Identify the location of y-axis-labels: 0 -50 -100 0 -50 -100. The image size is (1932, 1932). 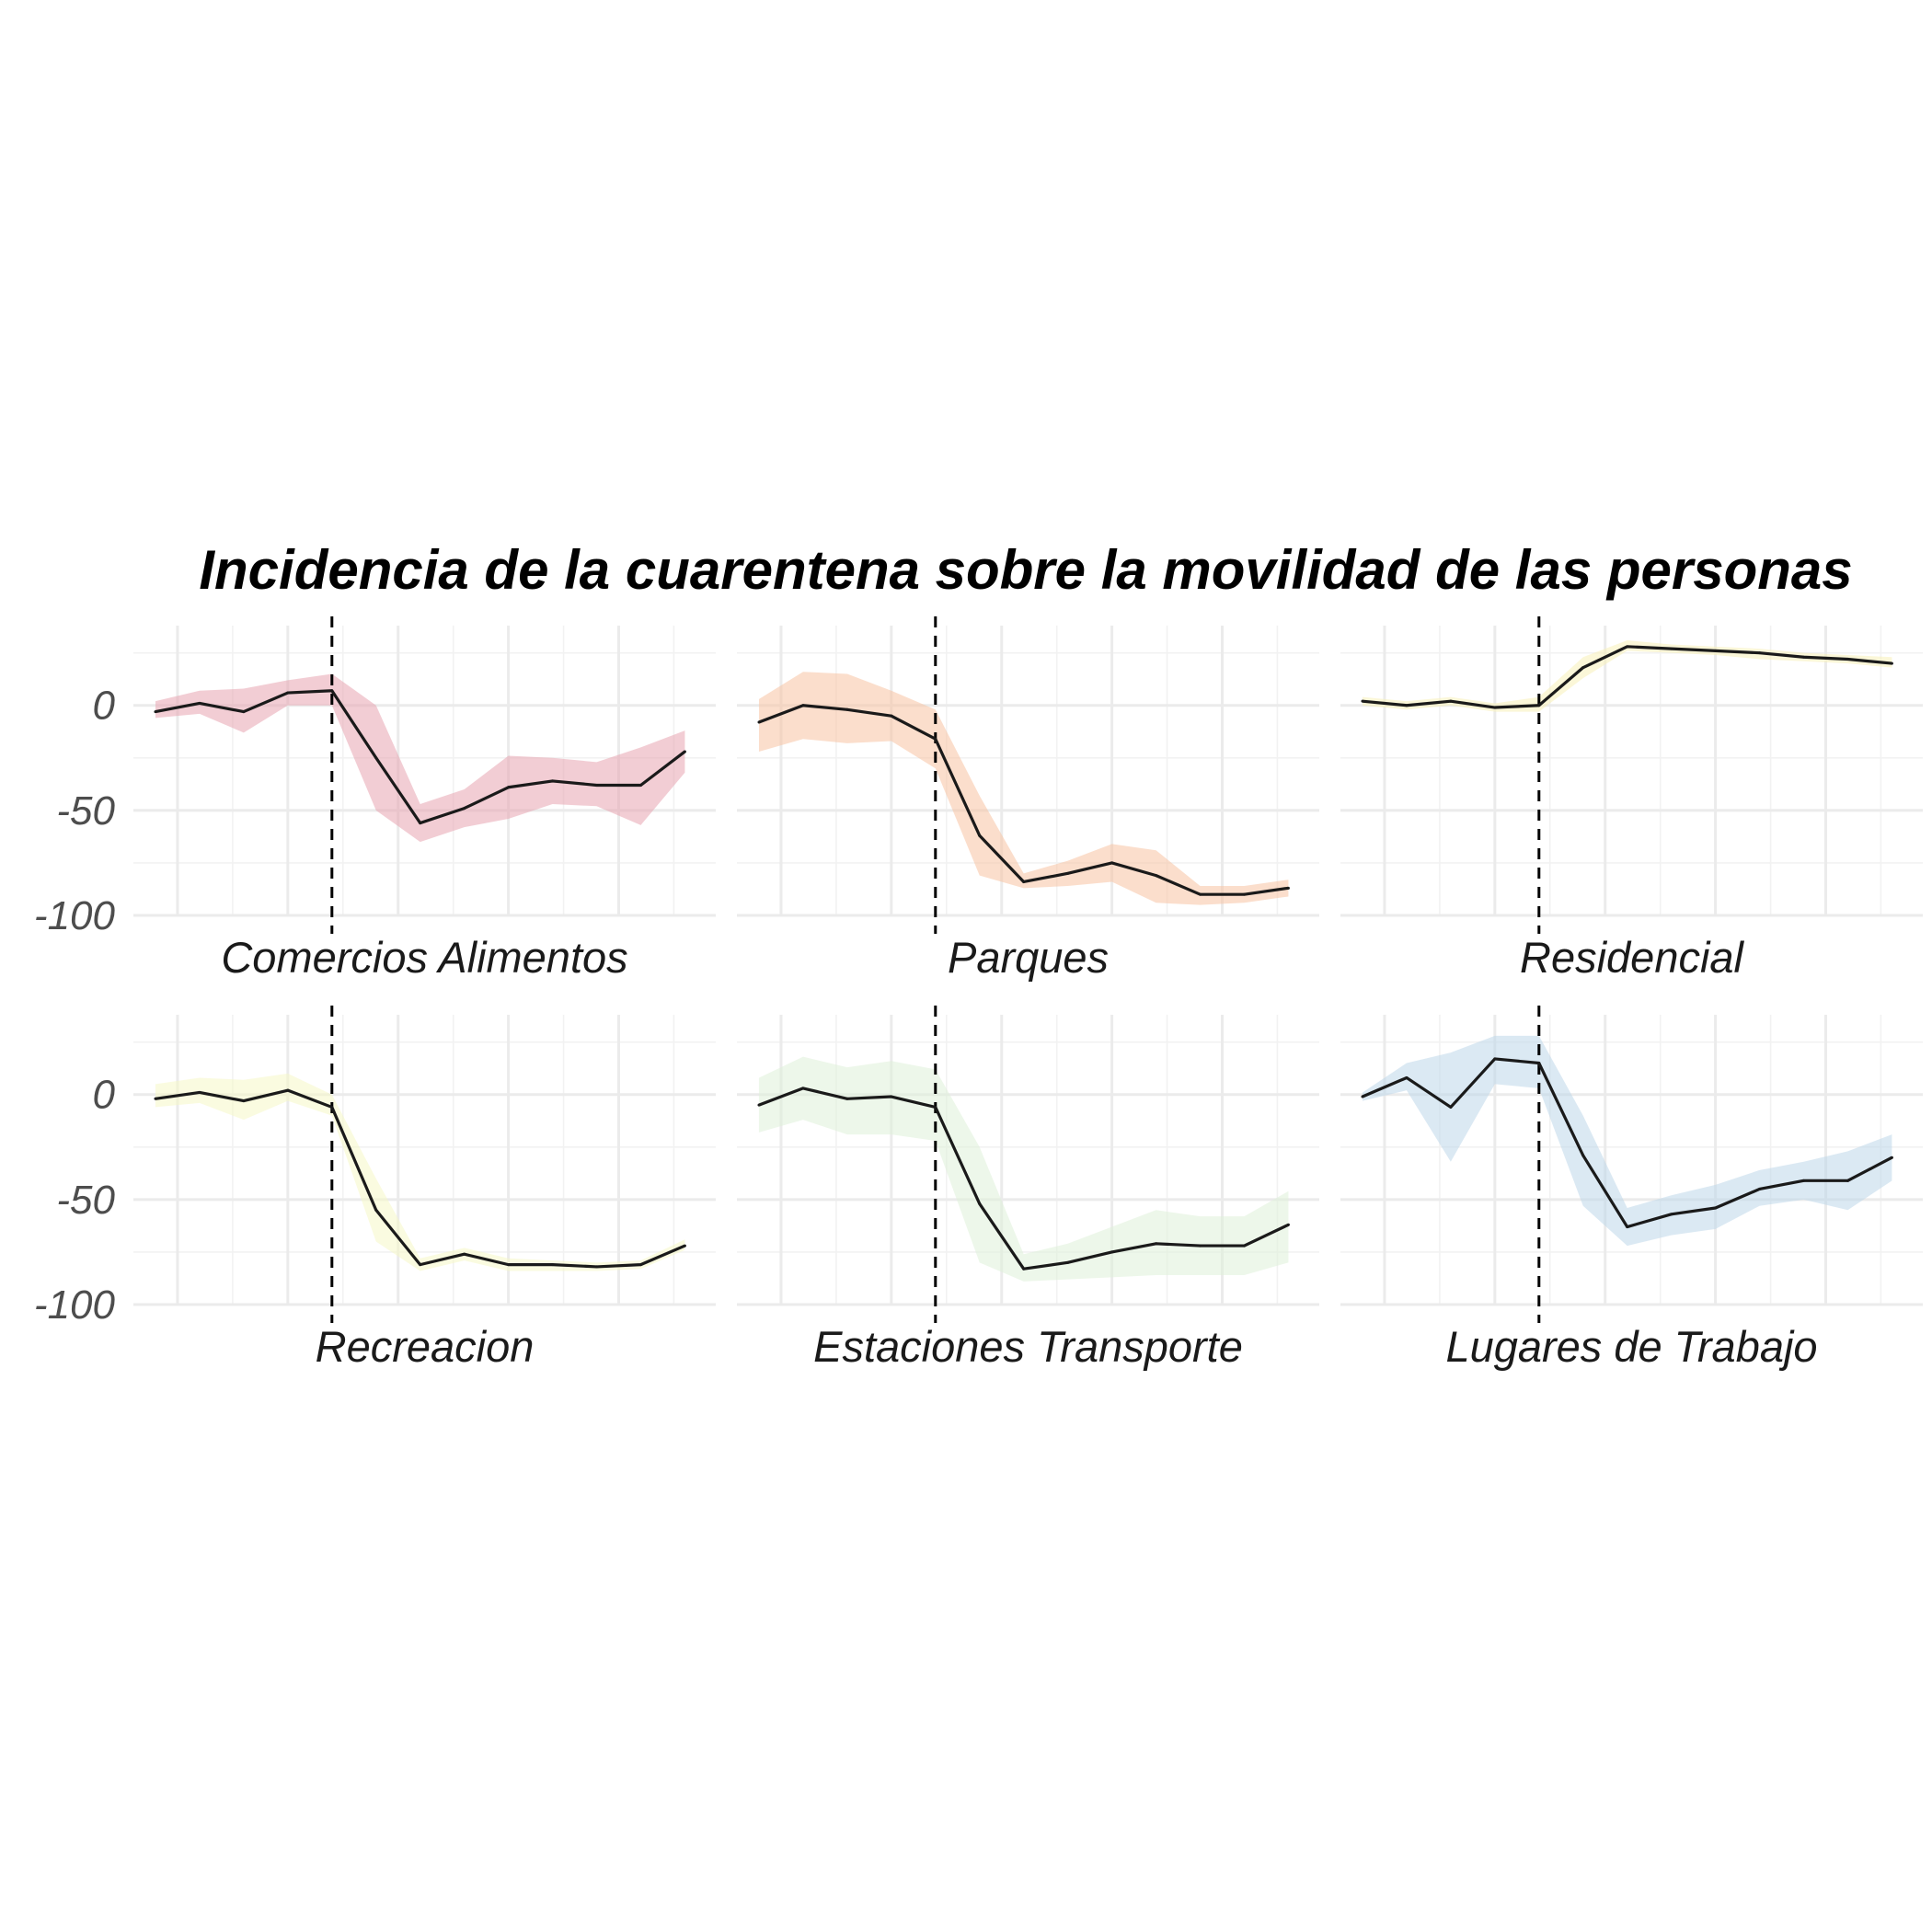
(75, 1006).